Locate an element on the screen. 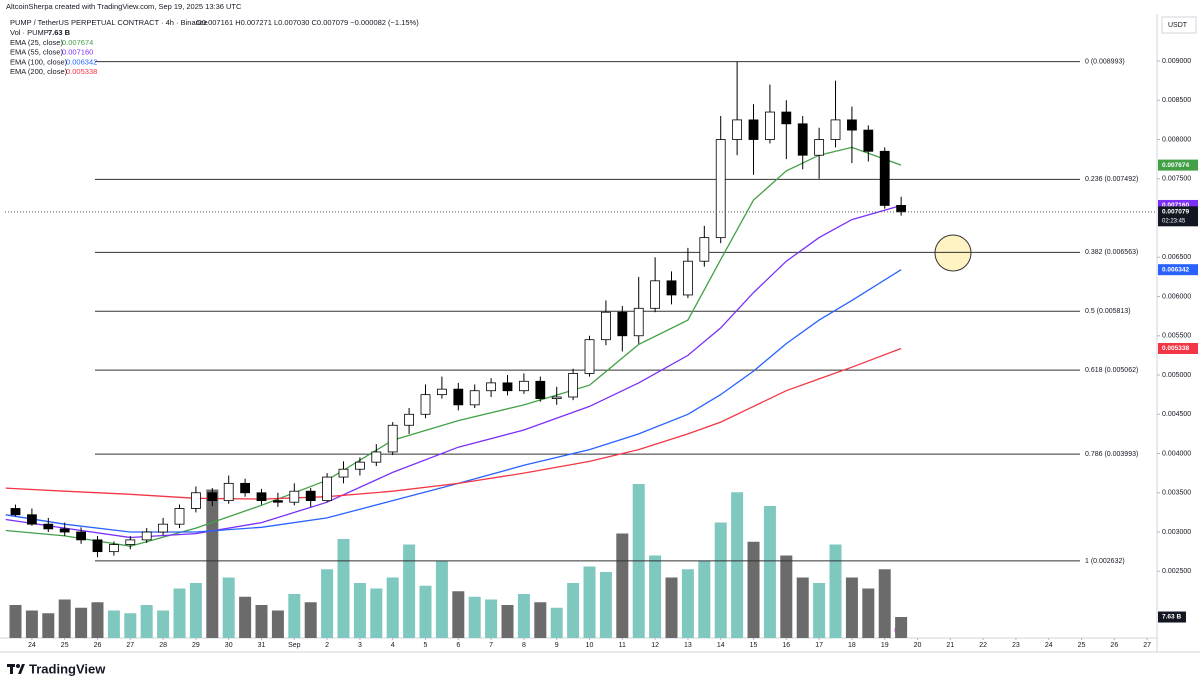 The image size is (1200, 687). ema-badge-label: 0.007160 is located at coordinates (1175, 205).